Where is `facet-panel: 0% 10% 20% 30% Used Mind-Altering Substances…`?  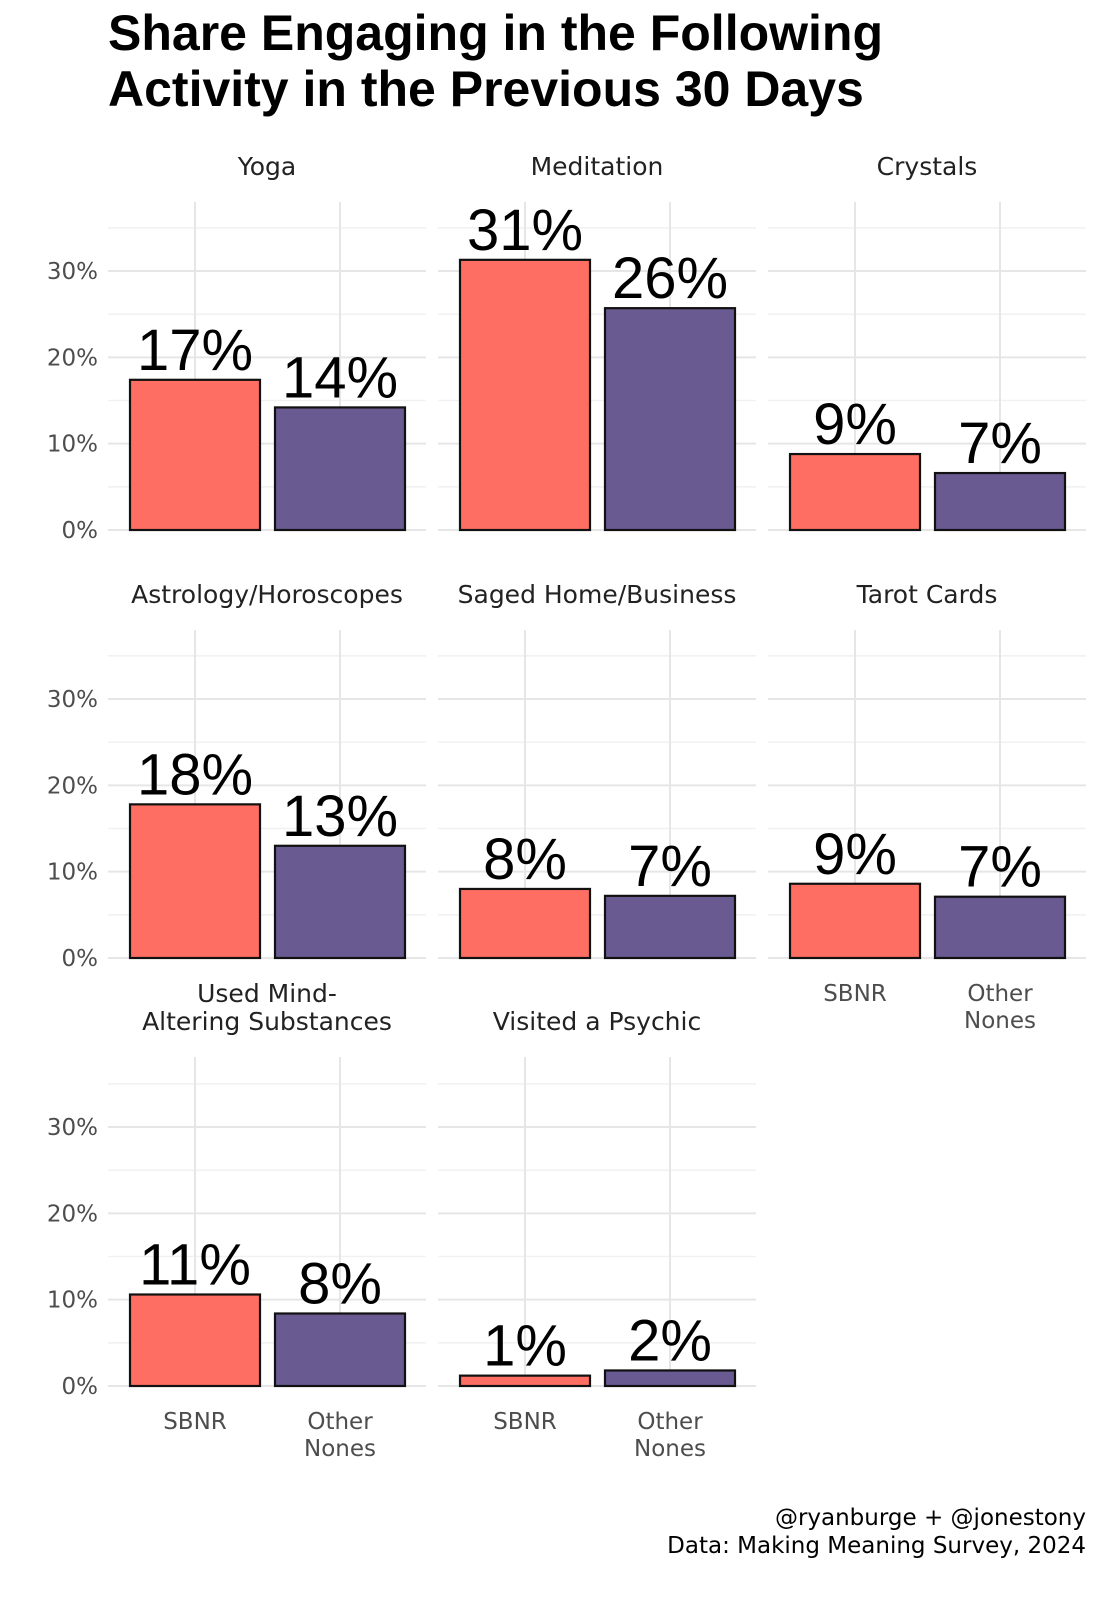 facet-panel: 0% 10% 20% 30% Used Mind-Altering Substances… is located at coordinates (236, 1220).